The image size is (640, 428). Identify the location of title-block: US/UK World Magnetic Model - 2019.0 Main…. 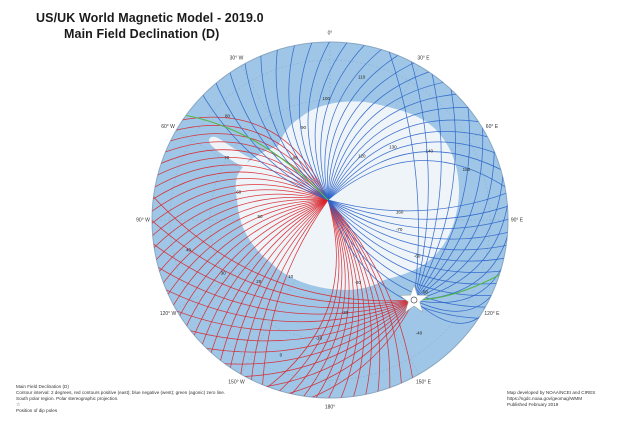
(150, 26).